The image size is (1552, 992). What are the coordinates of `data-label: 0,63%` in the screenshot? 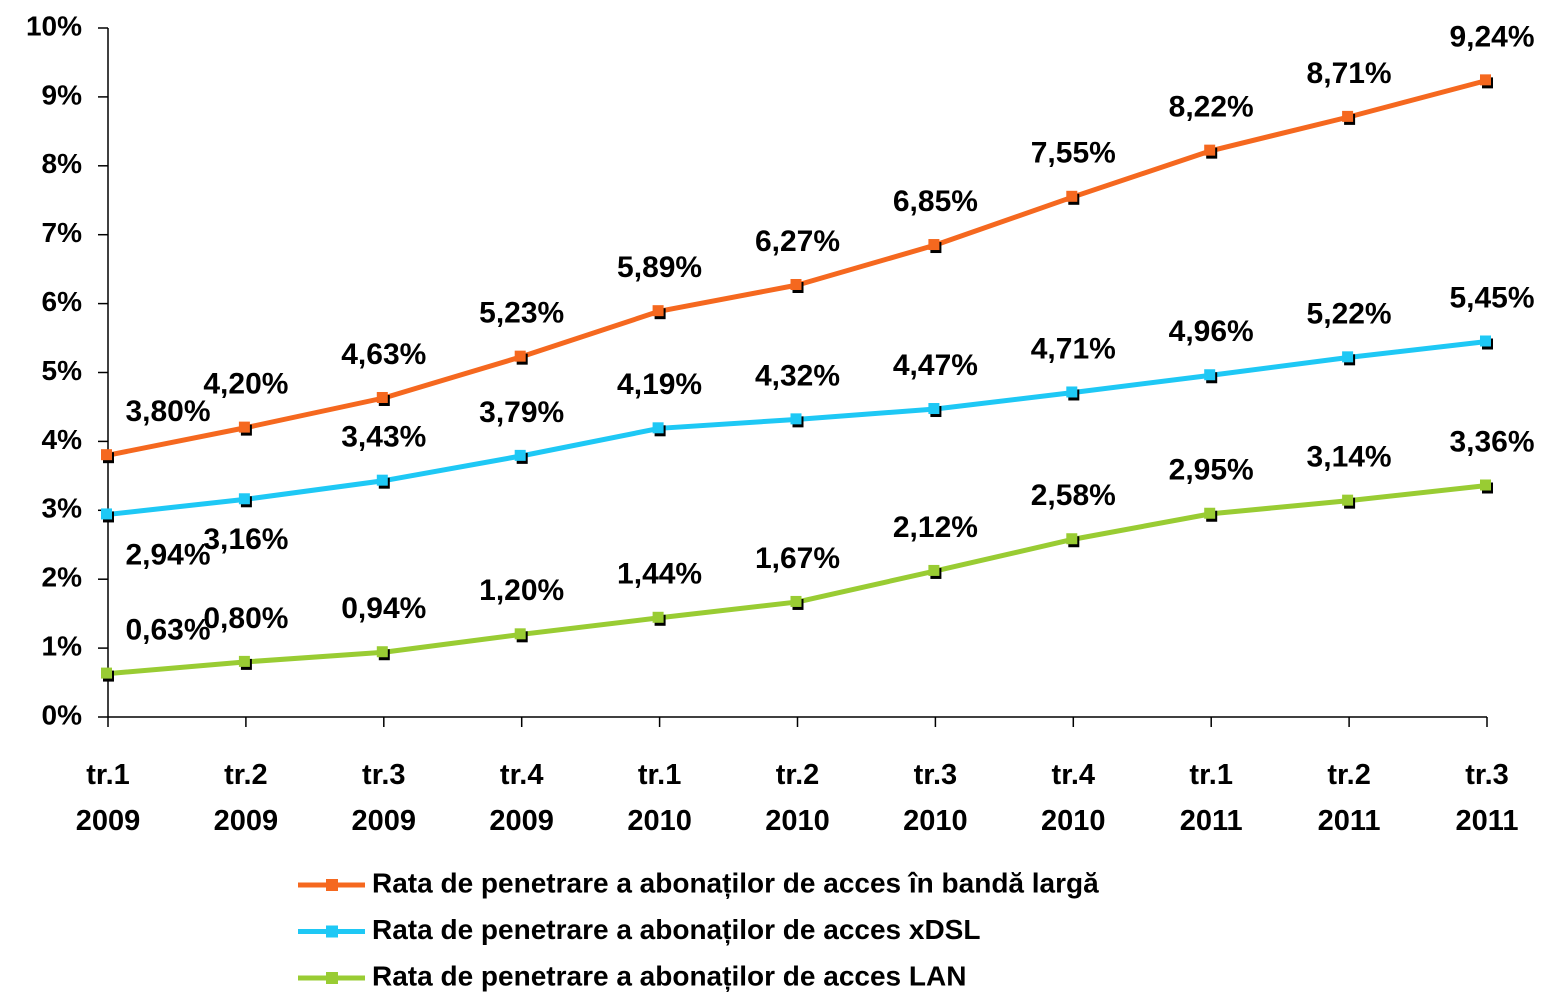 It's located at (167, 630).